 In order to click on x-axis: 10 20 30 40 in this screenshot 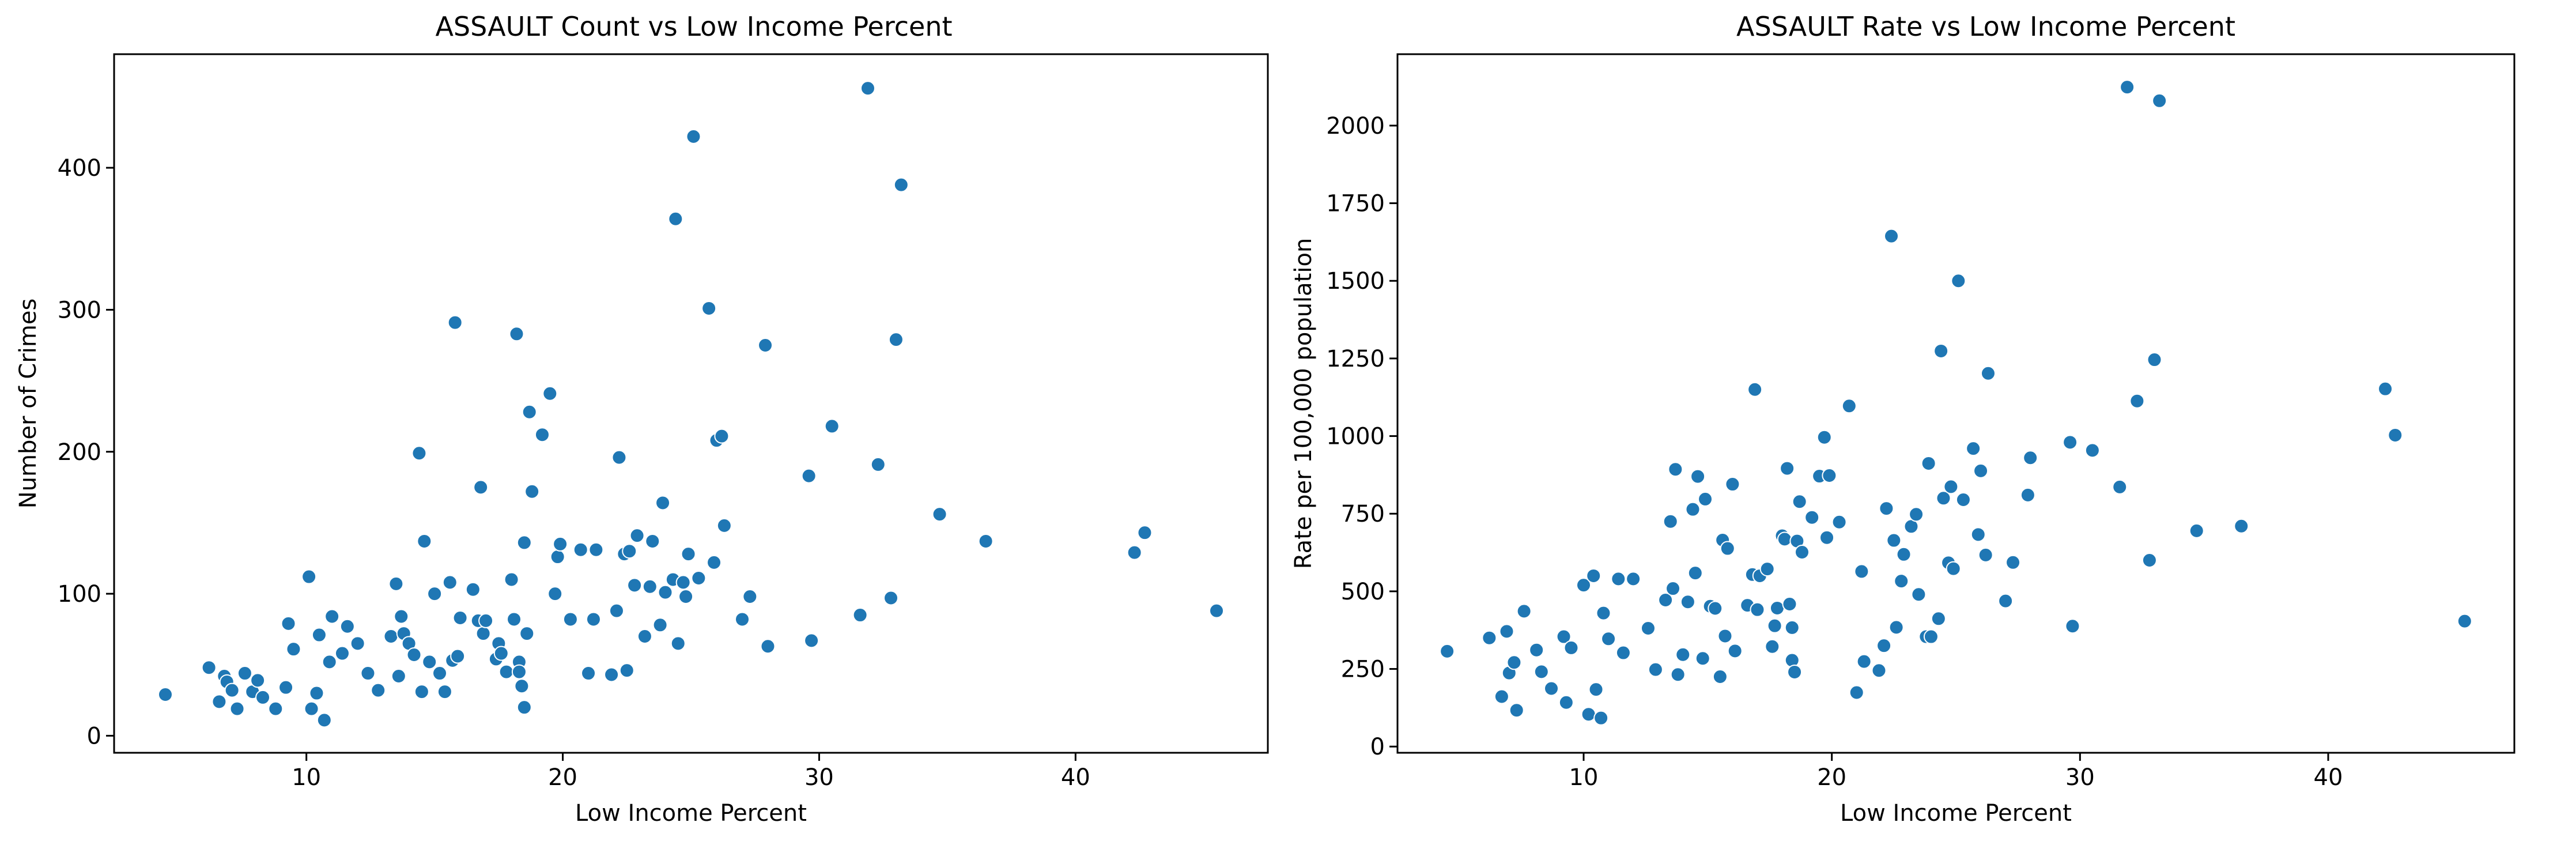, I will do `click(1956, 772)`.